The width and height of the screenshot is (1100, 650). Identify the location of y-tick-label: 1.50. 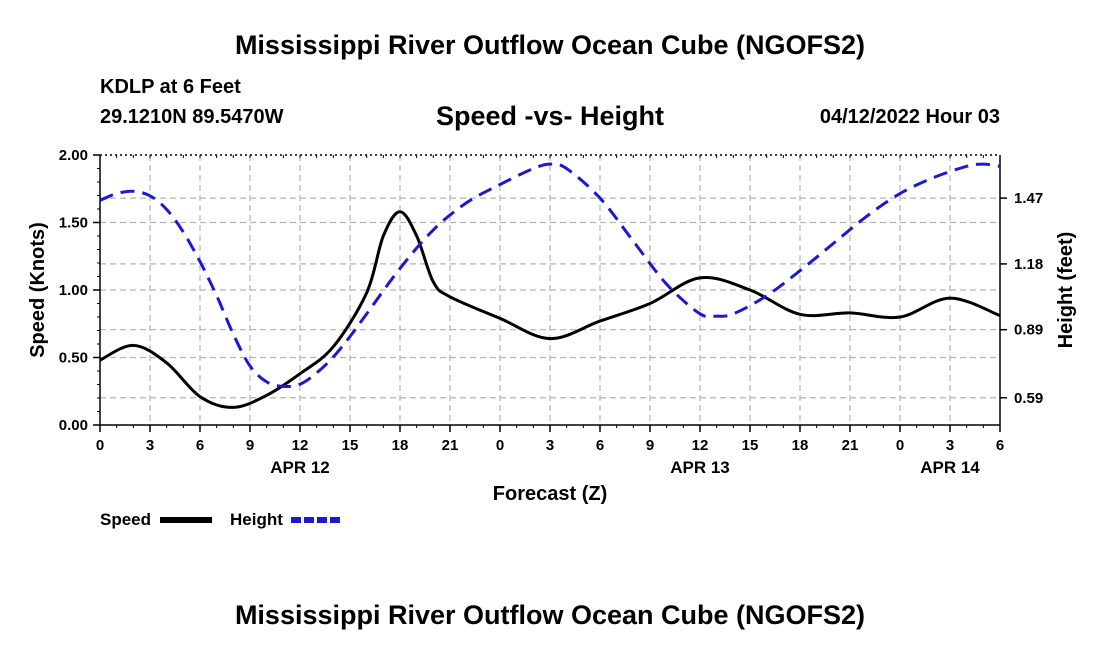
(73, 223).